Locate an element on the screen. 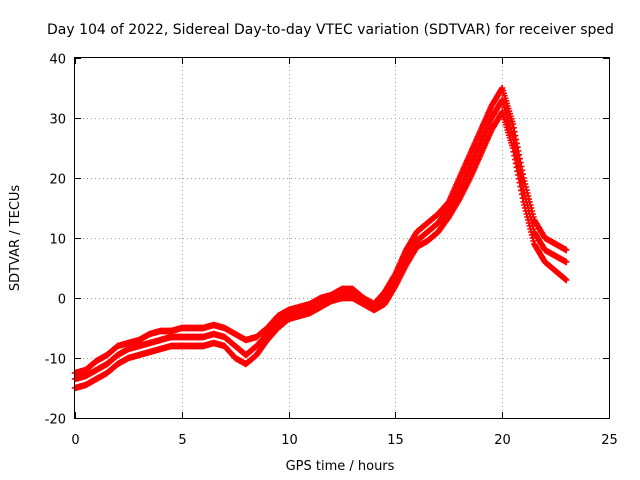 The image size is (640, 480). data-point-upper is located at coordinates (566, 250).